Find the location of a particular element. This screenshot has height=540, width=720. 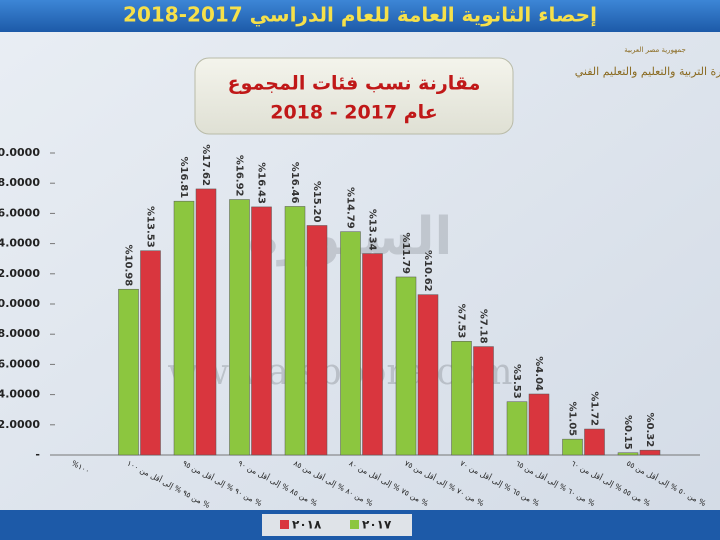

value-label: %7.18 is located at coordinates (483, 326).